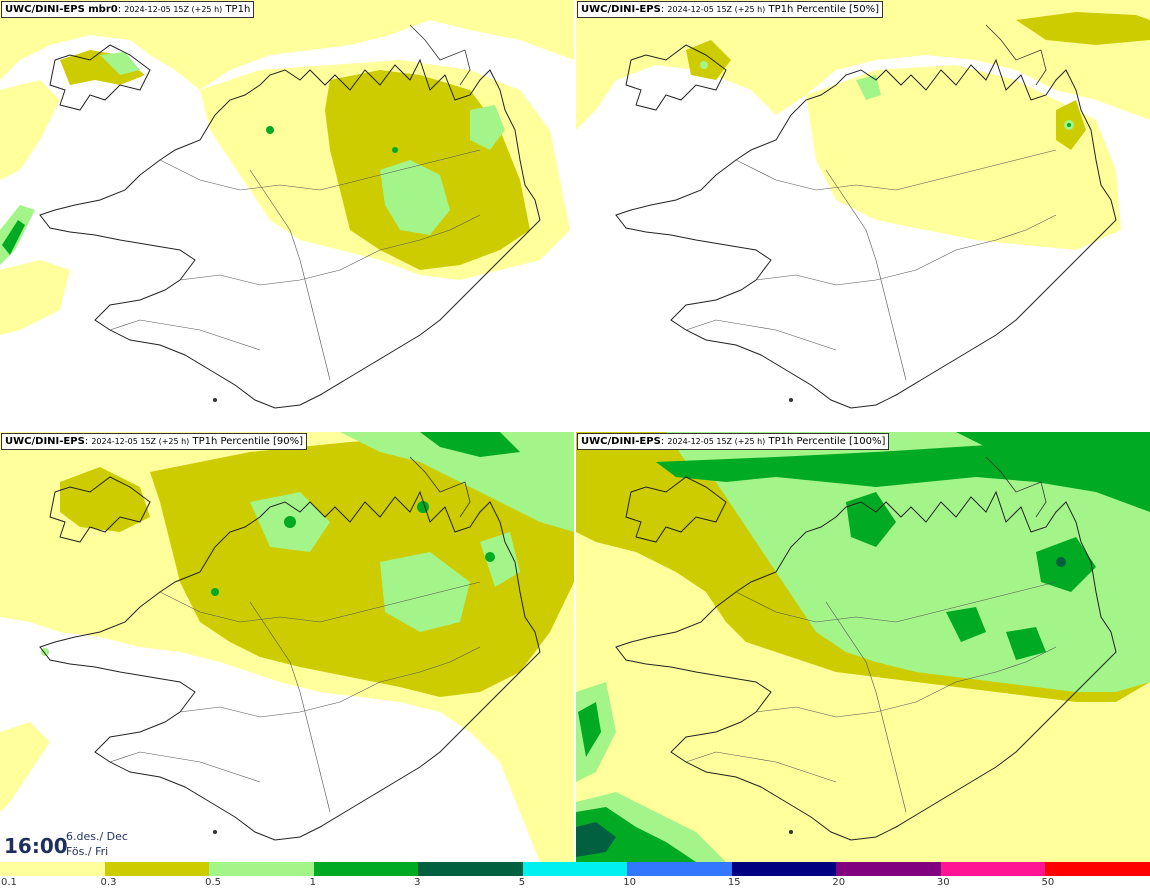  Describe the element at coordinates (629, 882) in the screenshot. I see `legend-tick-label: 10` at that location.